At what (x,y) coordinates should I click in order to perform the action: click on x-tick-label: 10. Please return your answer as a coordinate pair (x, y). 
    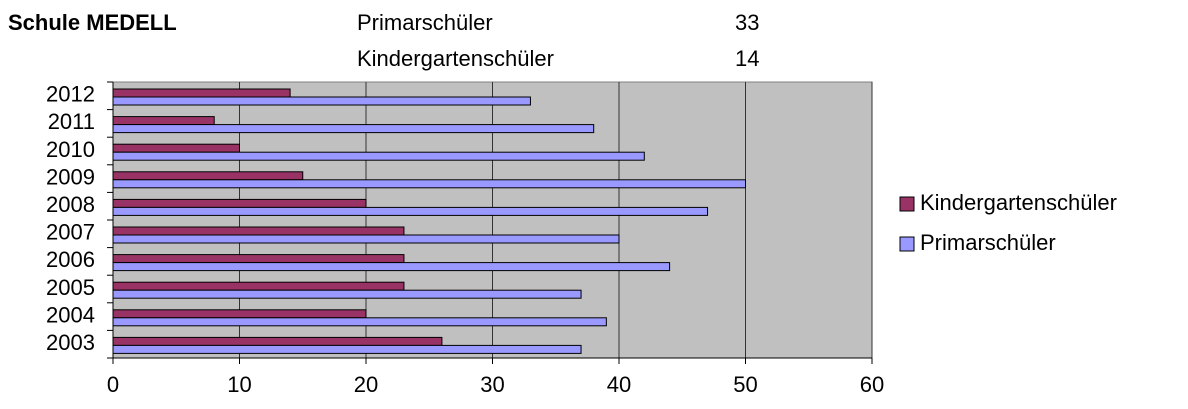
    Looking at the image, I should click on (239, 384).